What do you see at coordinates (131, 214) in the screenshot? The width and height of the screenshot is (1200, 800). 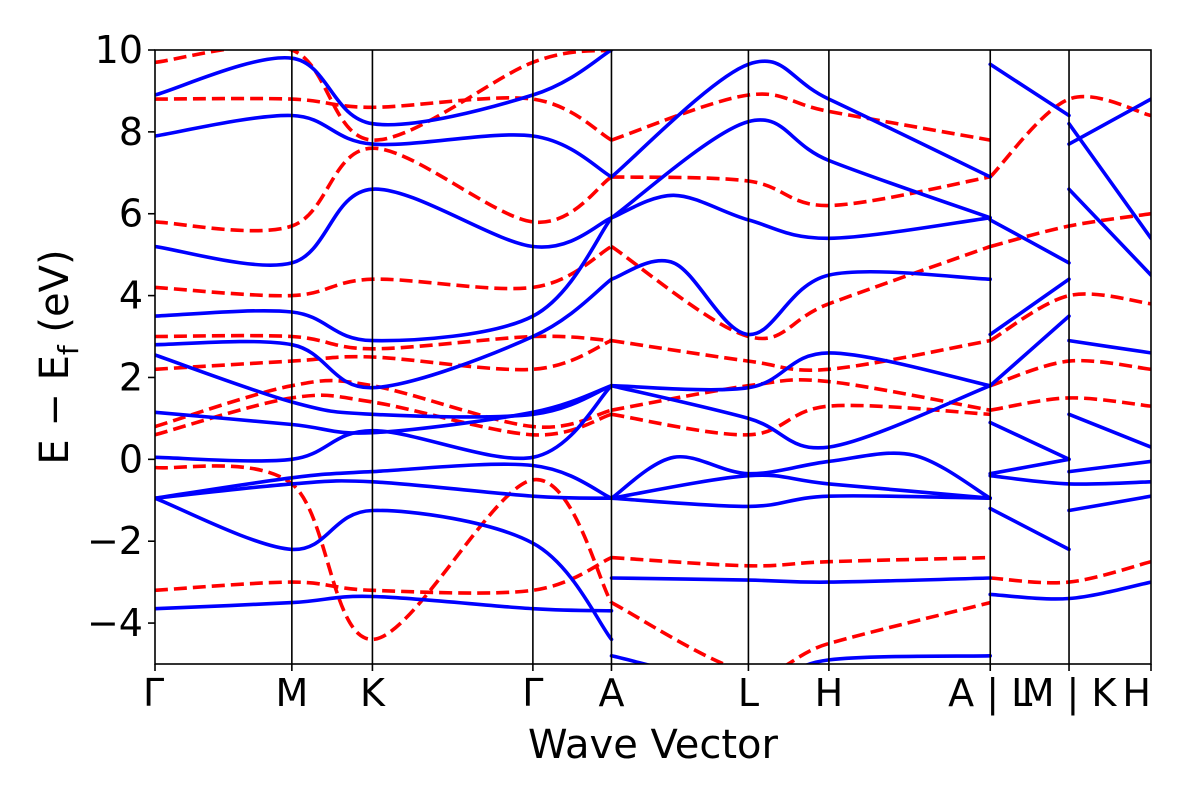 I see `y-tick-label: 6` at bounding box center [131, 214].